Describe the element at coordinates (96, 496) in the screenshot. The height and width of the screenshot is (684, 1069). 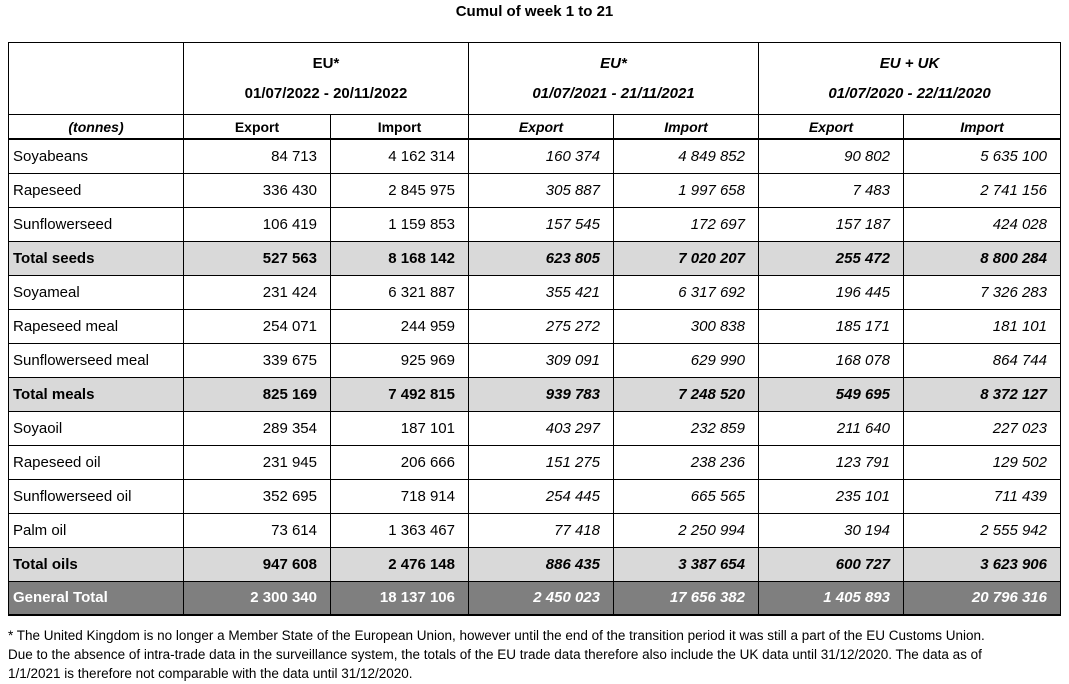
I see `row-label: Sunflowerseed oil` at that location.